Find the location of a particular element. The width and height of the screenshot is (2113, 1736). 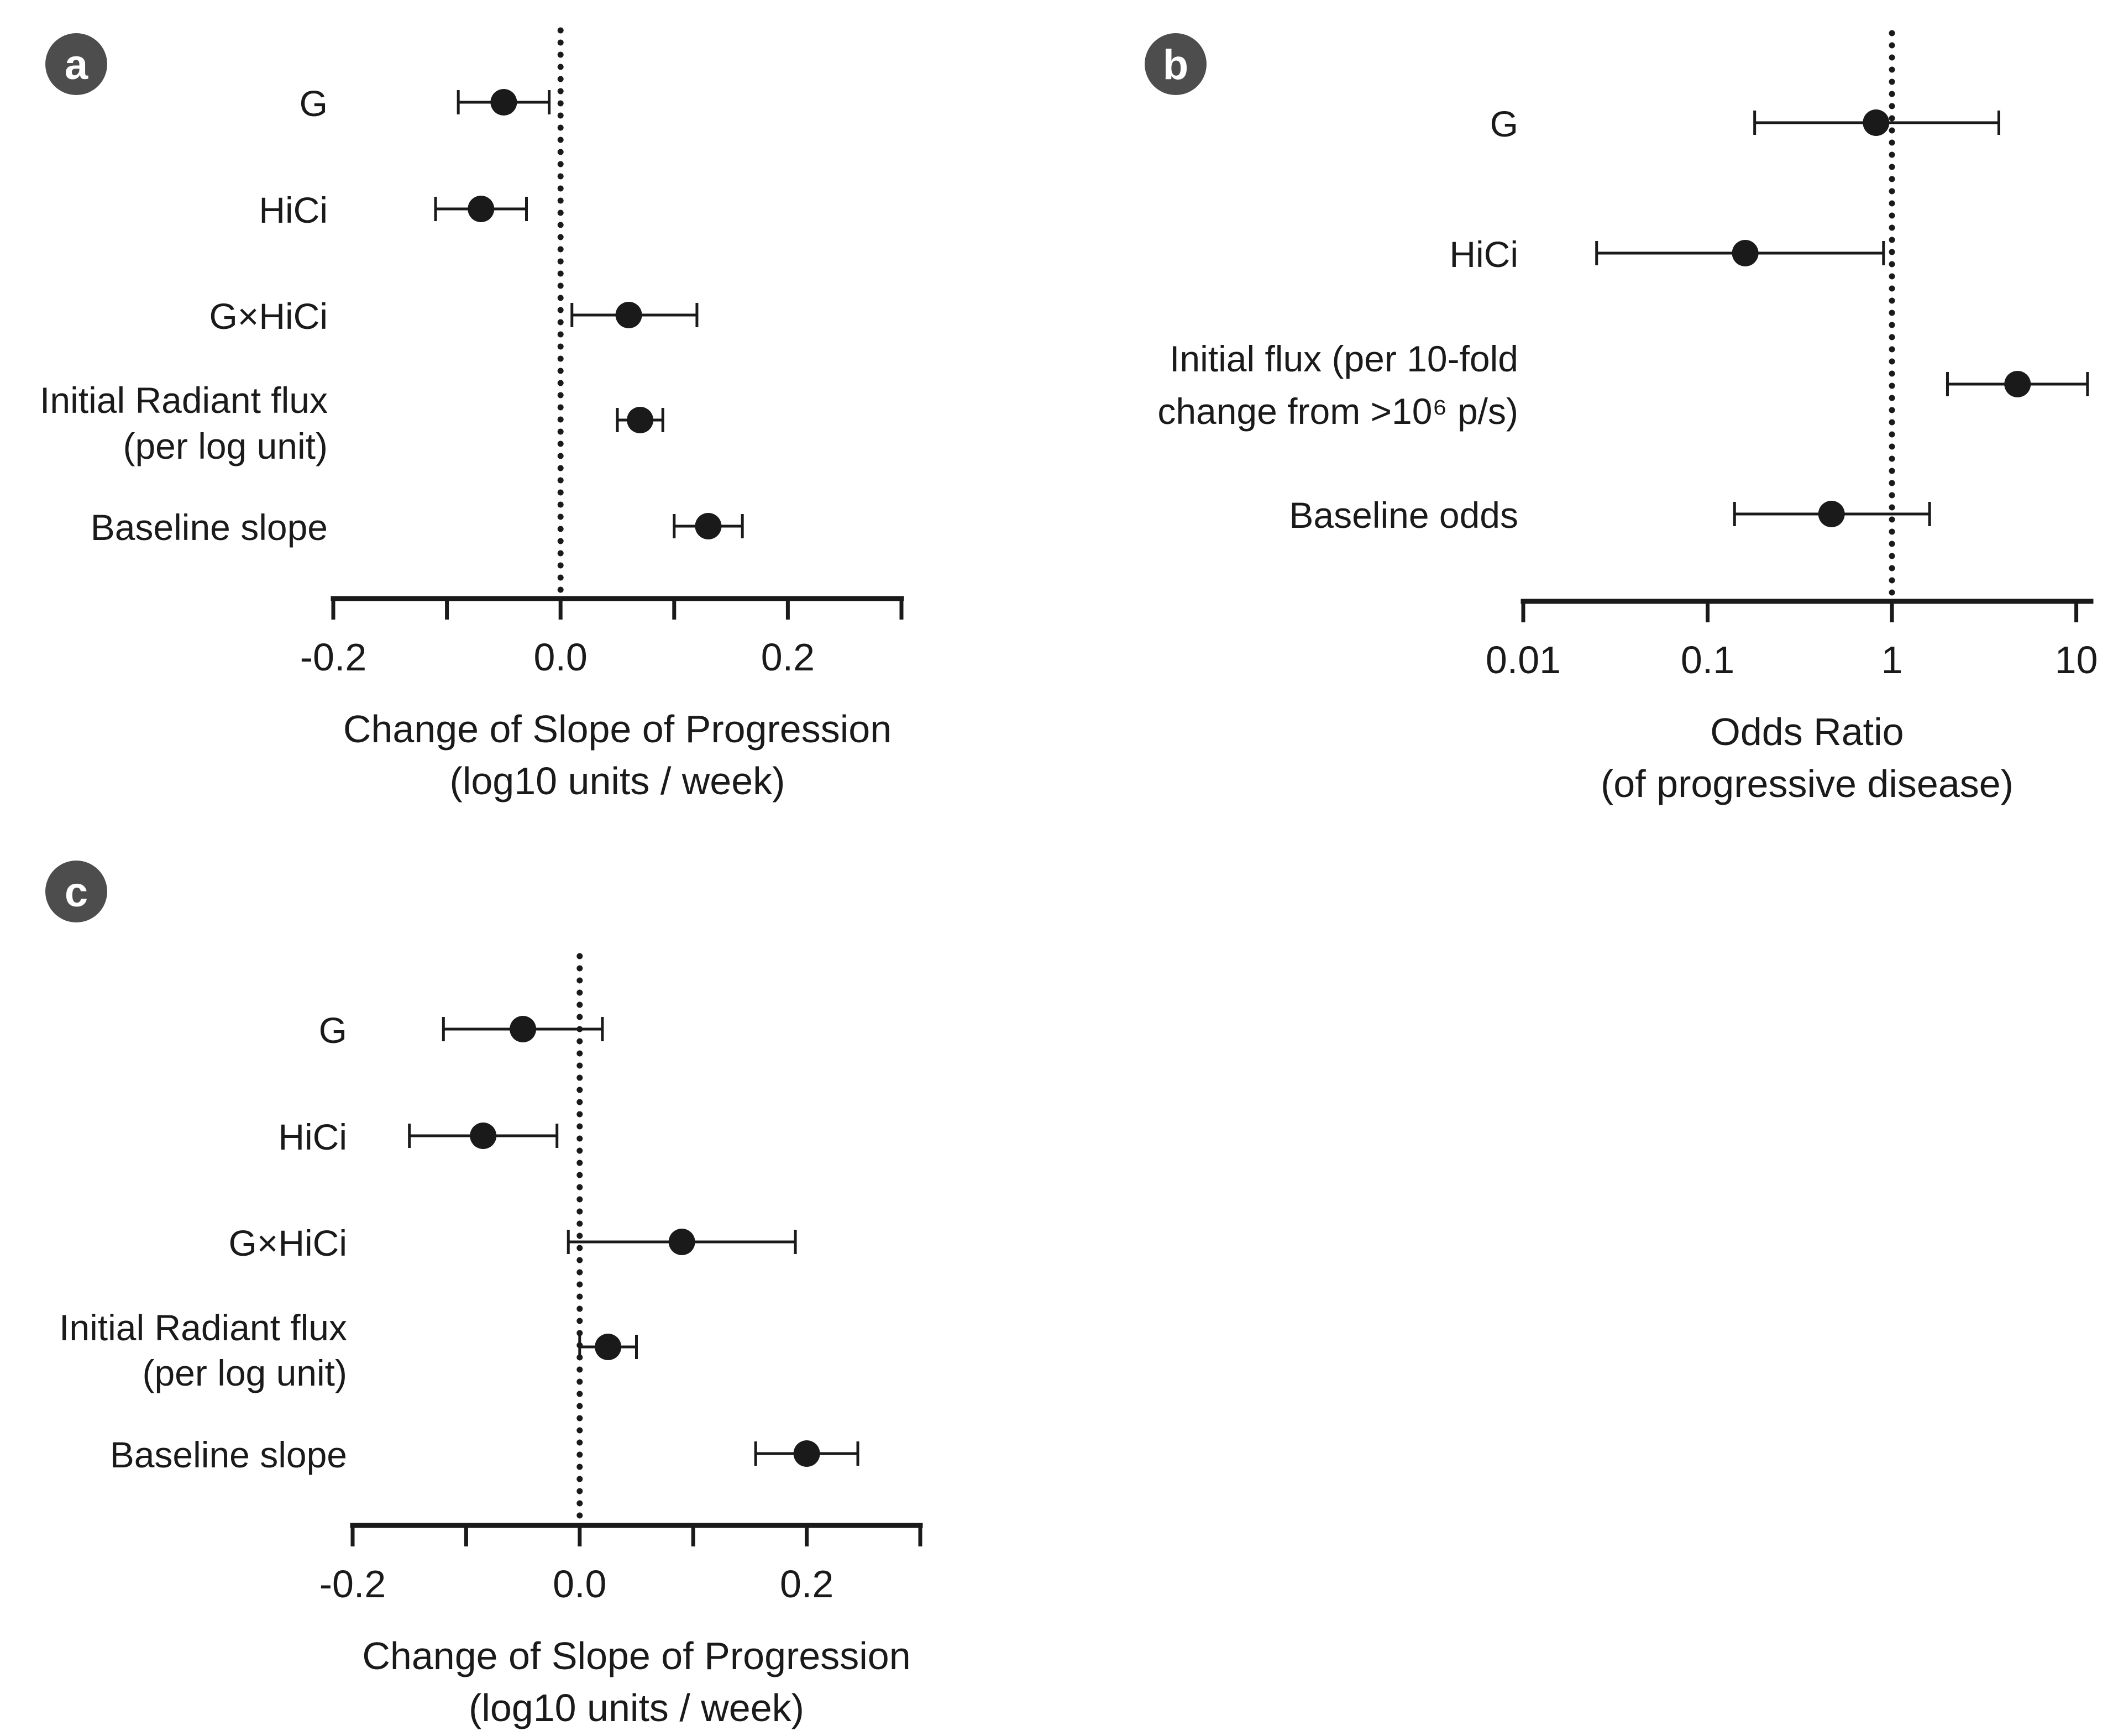

chart-c-tick-label-0p2: 0.2 is located at coordinates (806, 1584).